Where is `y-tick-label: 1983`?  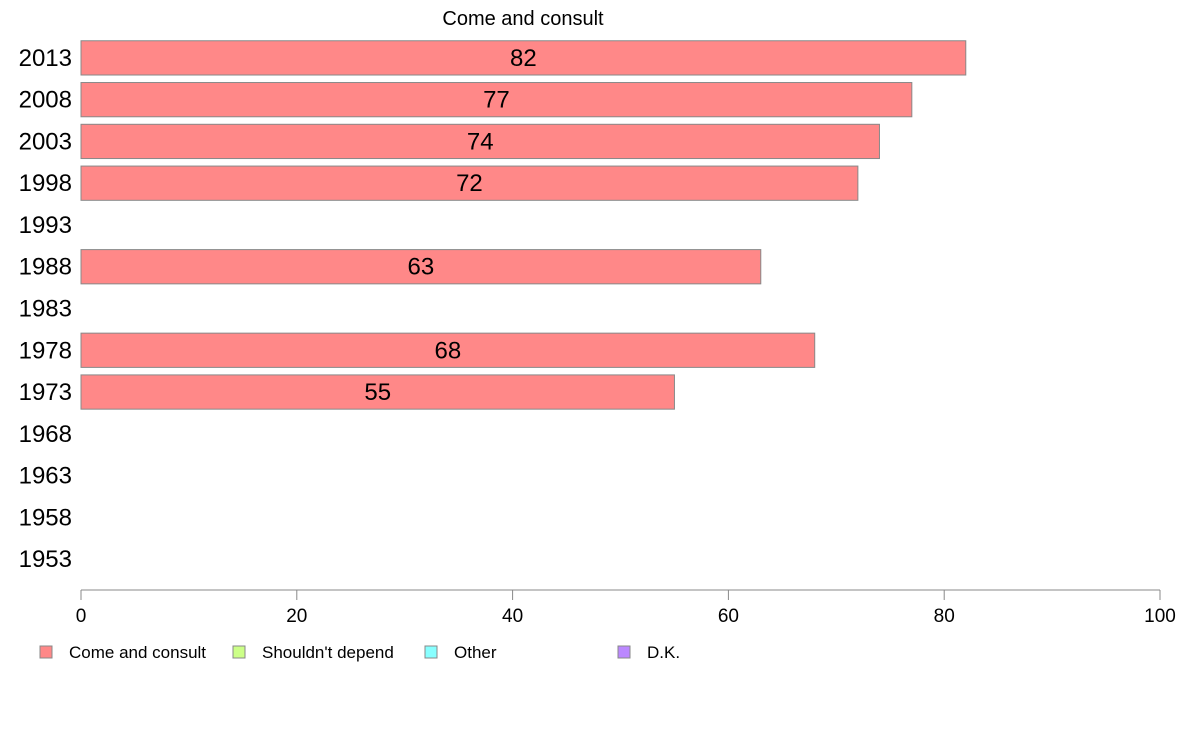
y-tick-label: 1983 is located at coordinates (45, 309).